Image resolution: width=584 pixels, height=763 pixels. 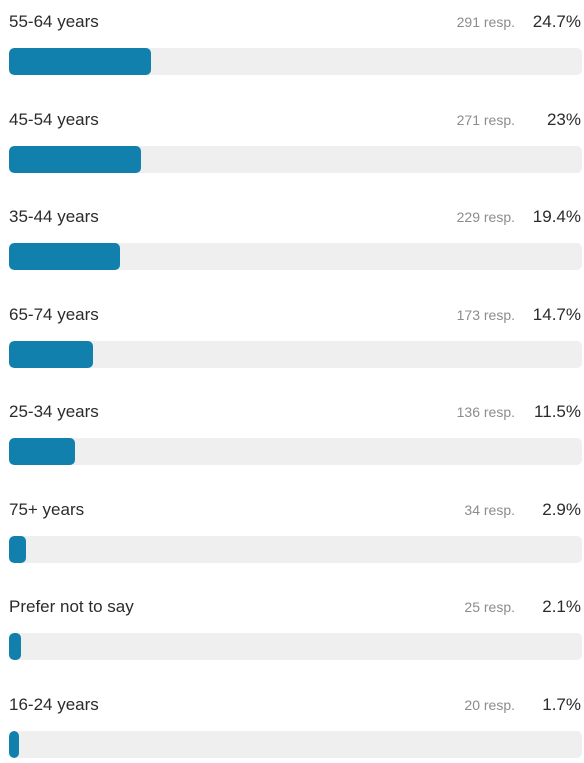 What do you see at coordinates (557, 411) in the screenshot?
I see `option-percentage: 11.5%` at bounding box center [557, 411].